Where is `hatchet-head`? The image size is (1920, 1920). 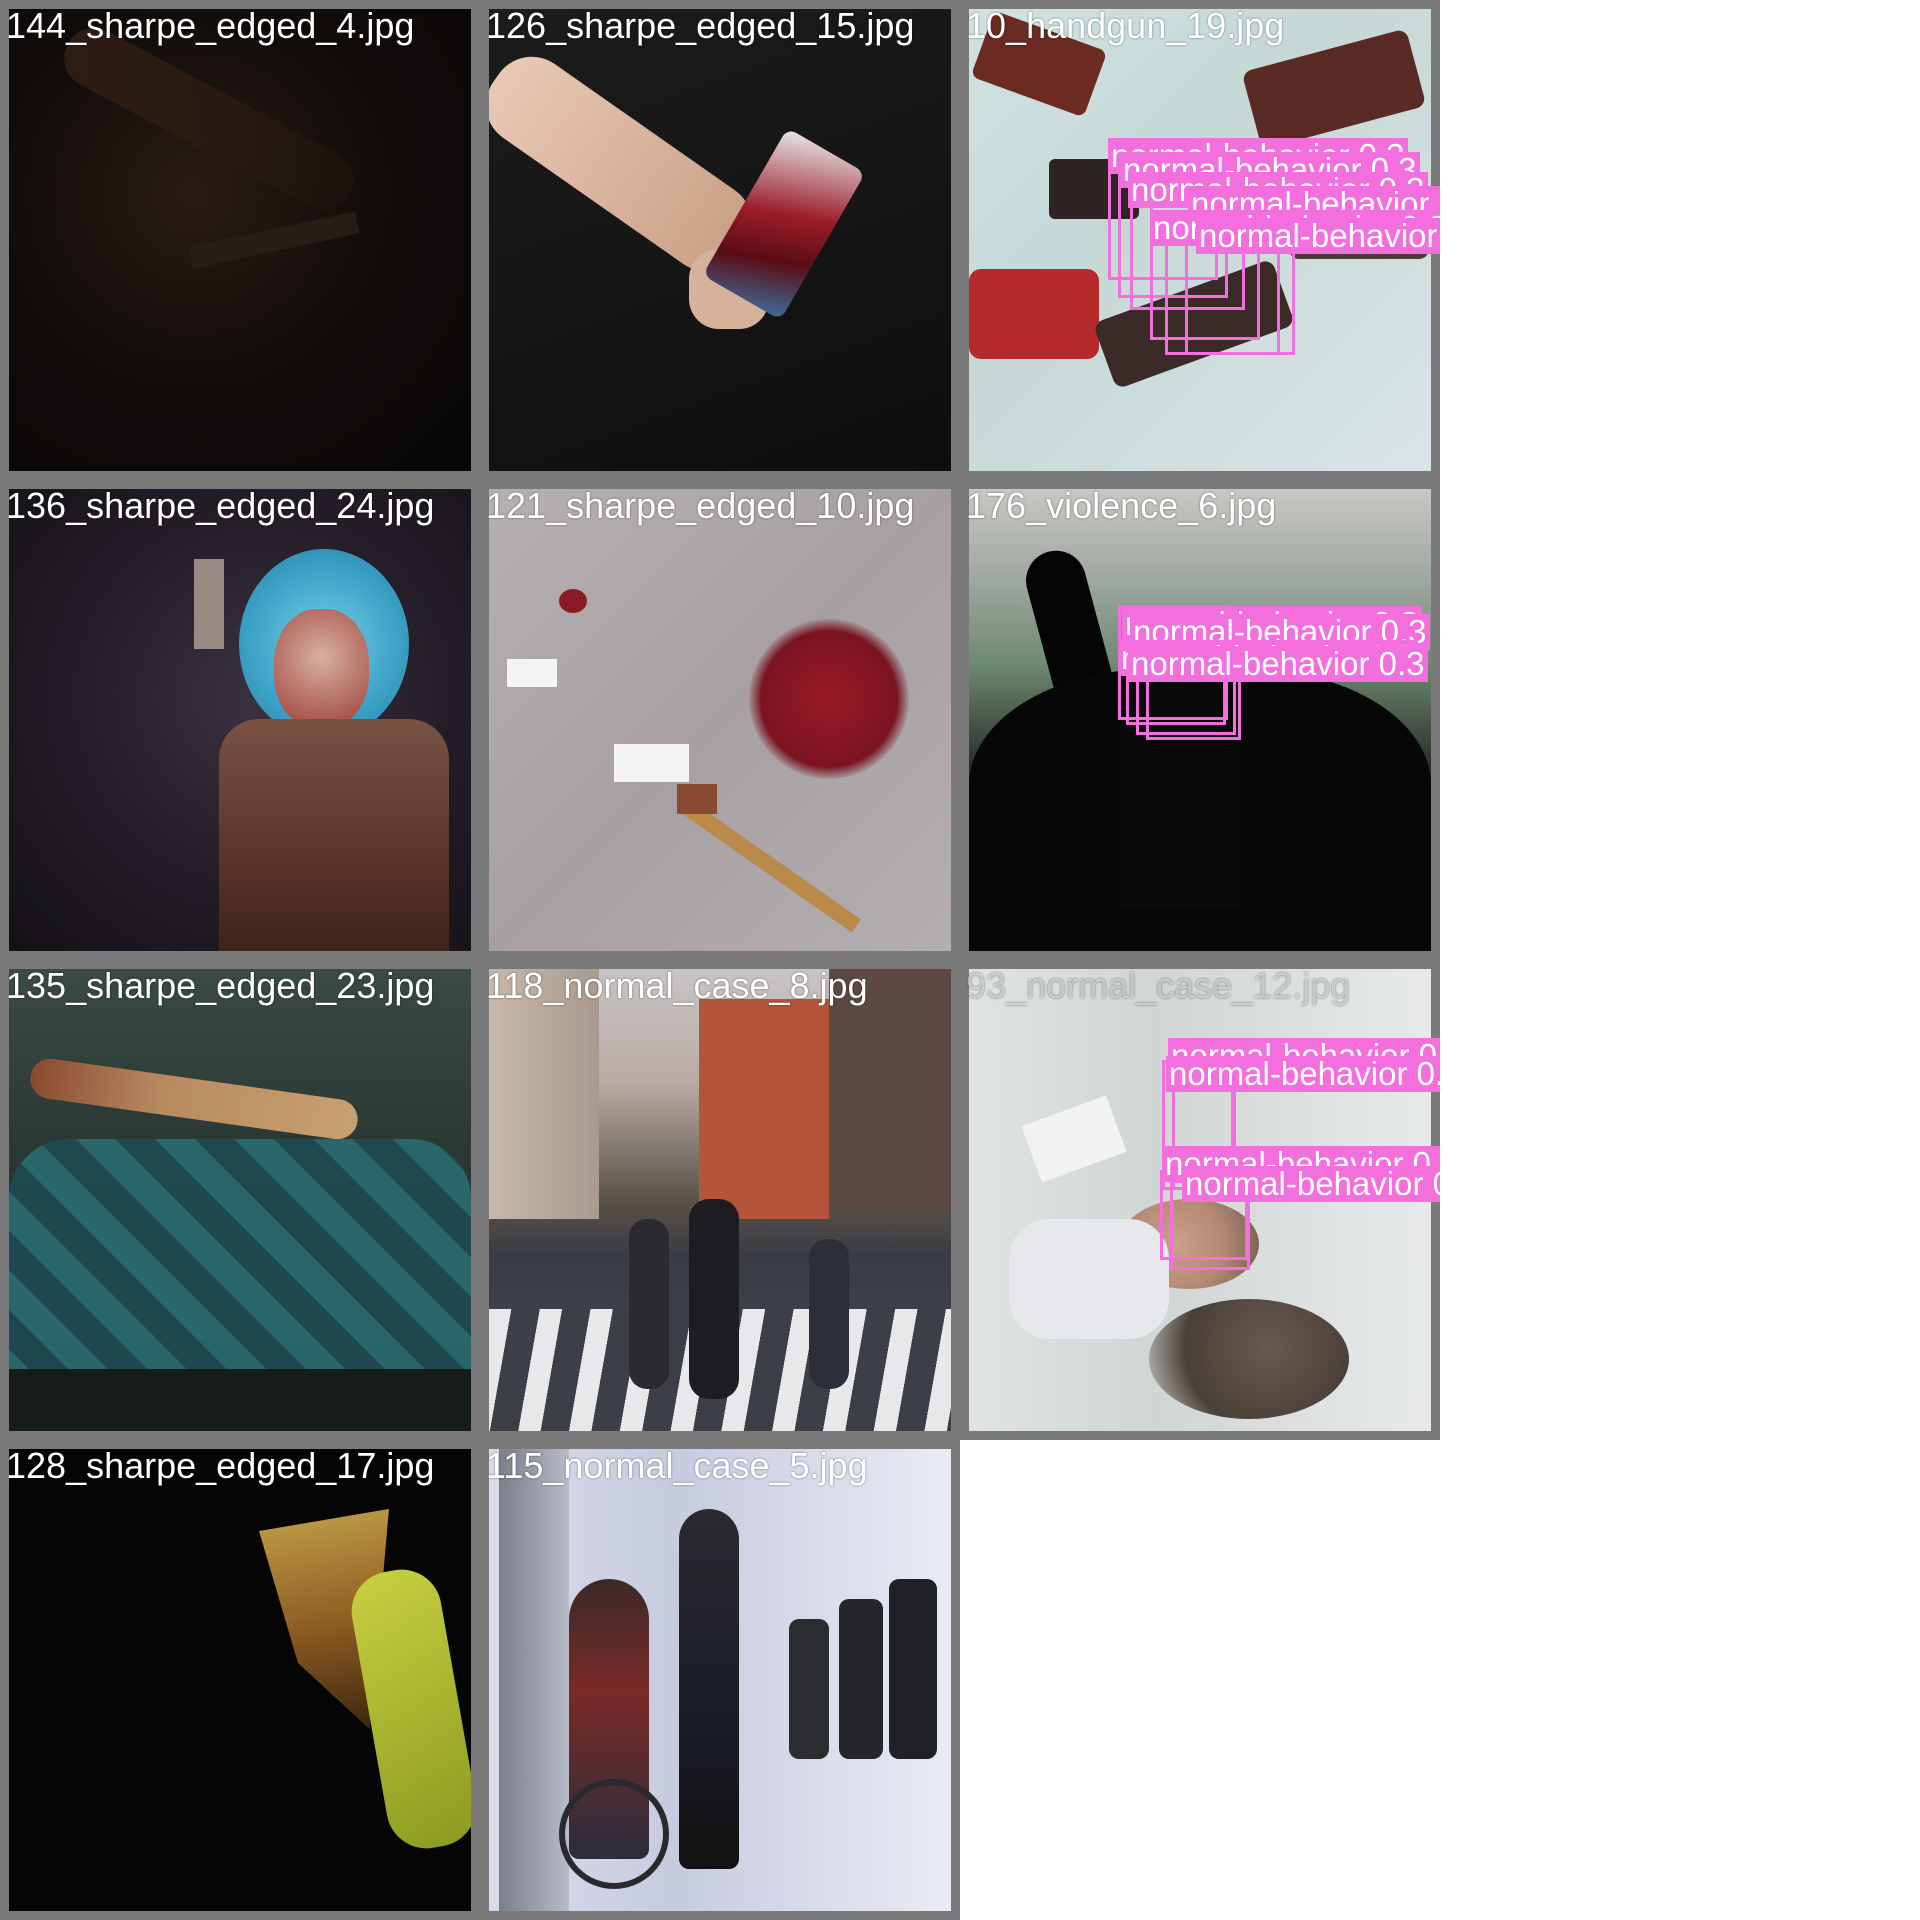
hatchet-head is located at coordinates (697, 799).